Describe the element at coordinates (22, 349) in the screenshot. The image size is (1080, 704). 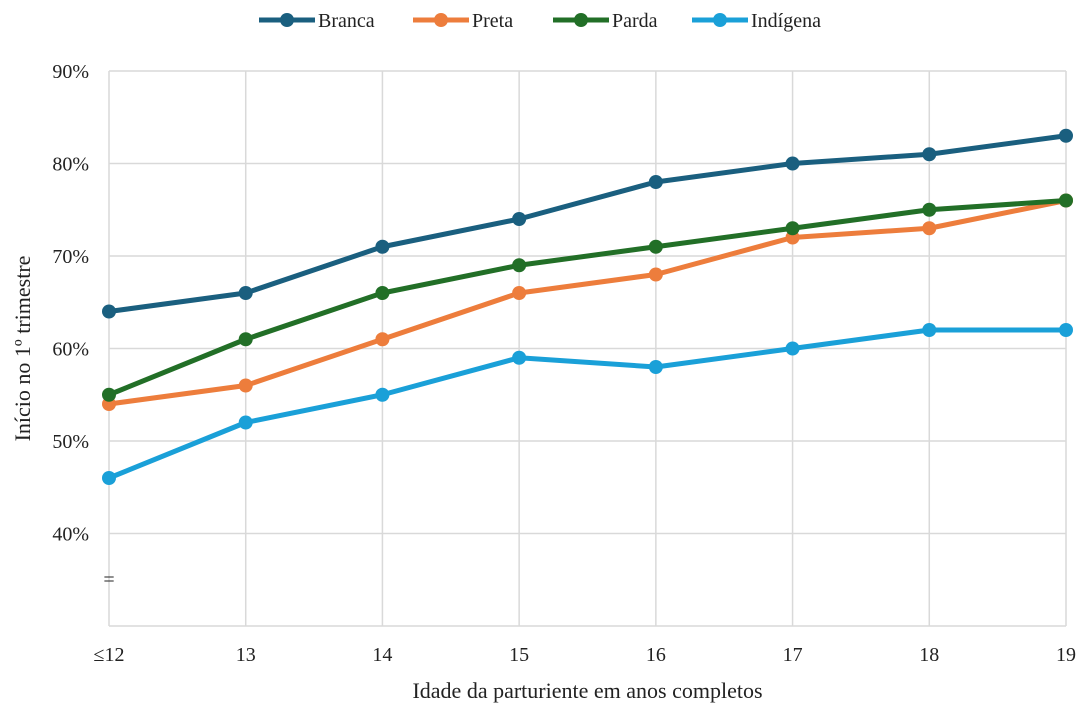
I see `y-axis-title: Início no 1º trimestre` at that location.